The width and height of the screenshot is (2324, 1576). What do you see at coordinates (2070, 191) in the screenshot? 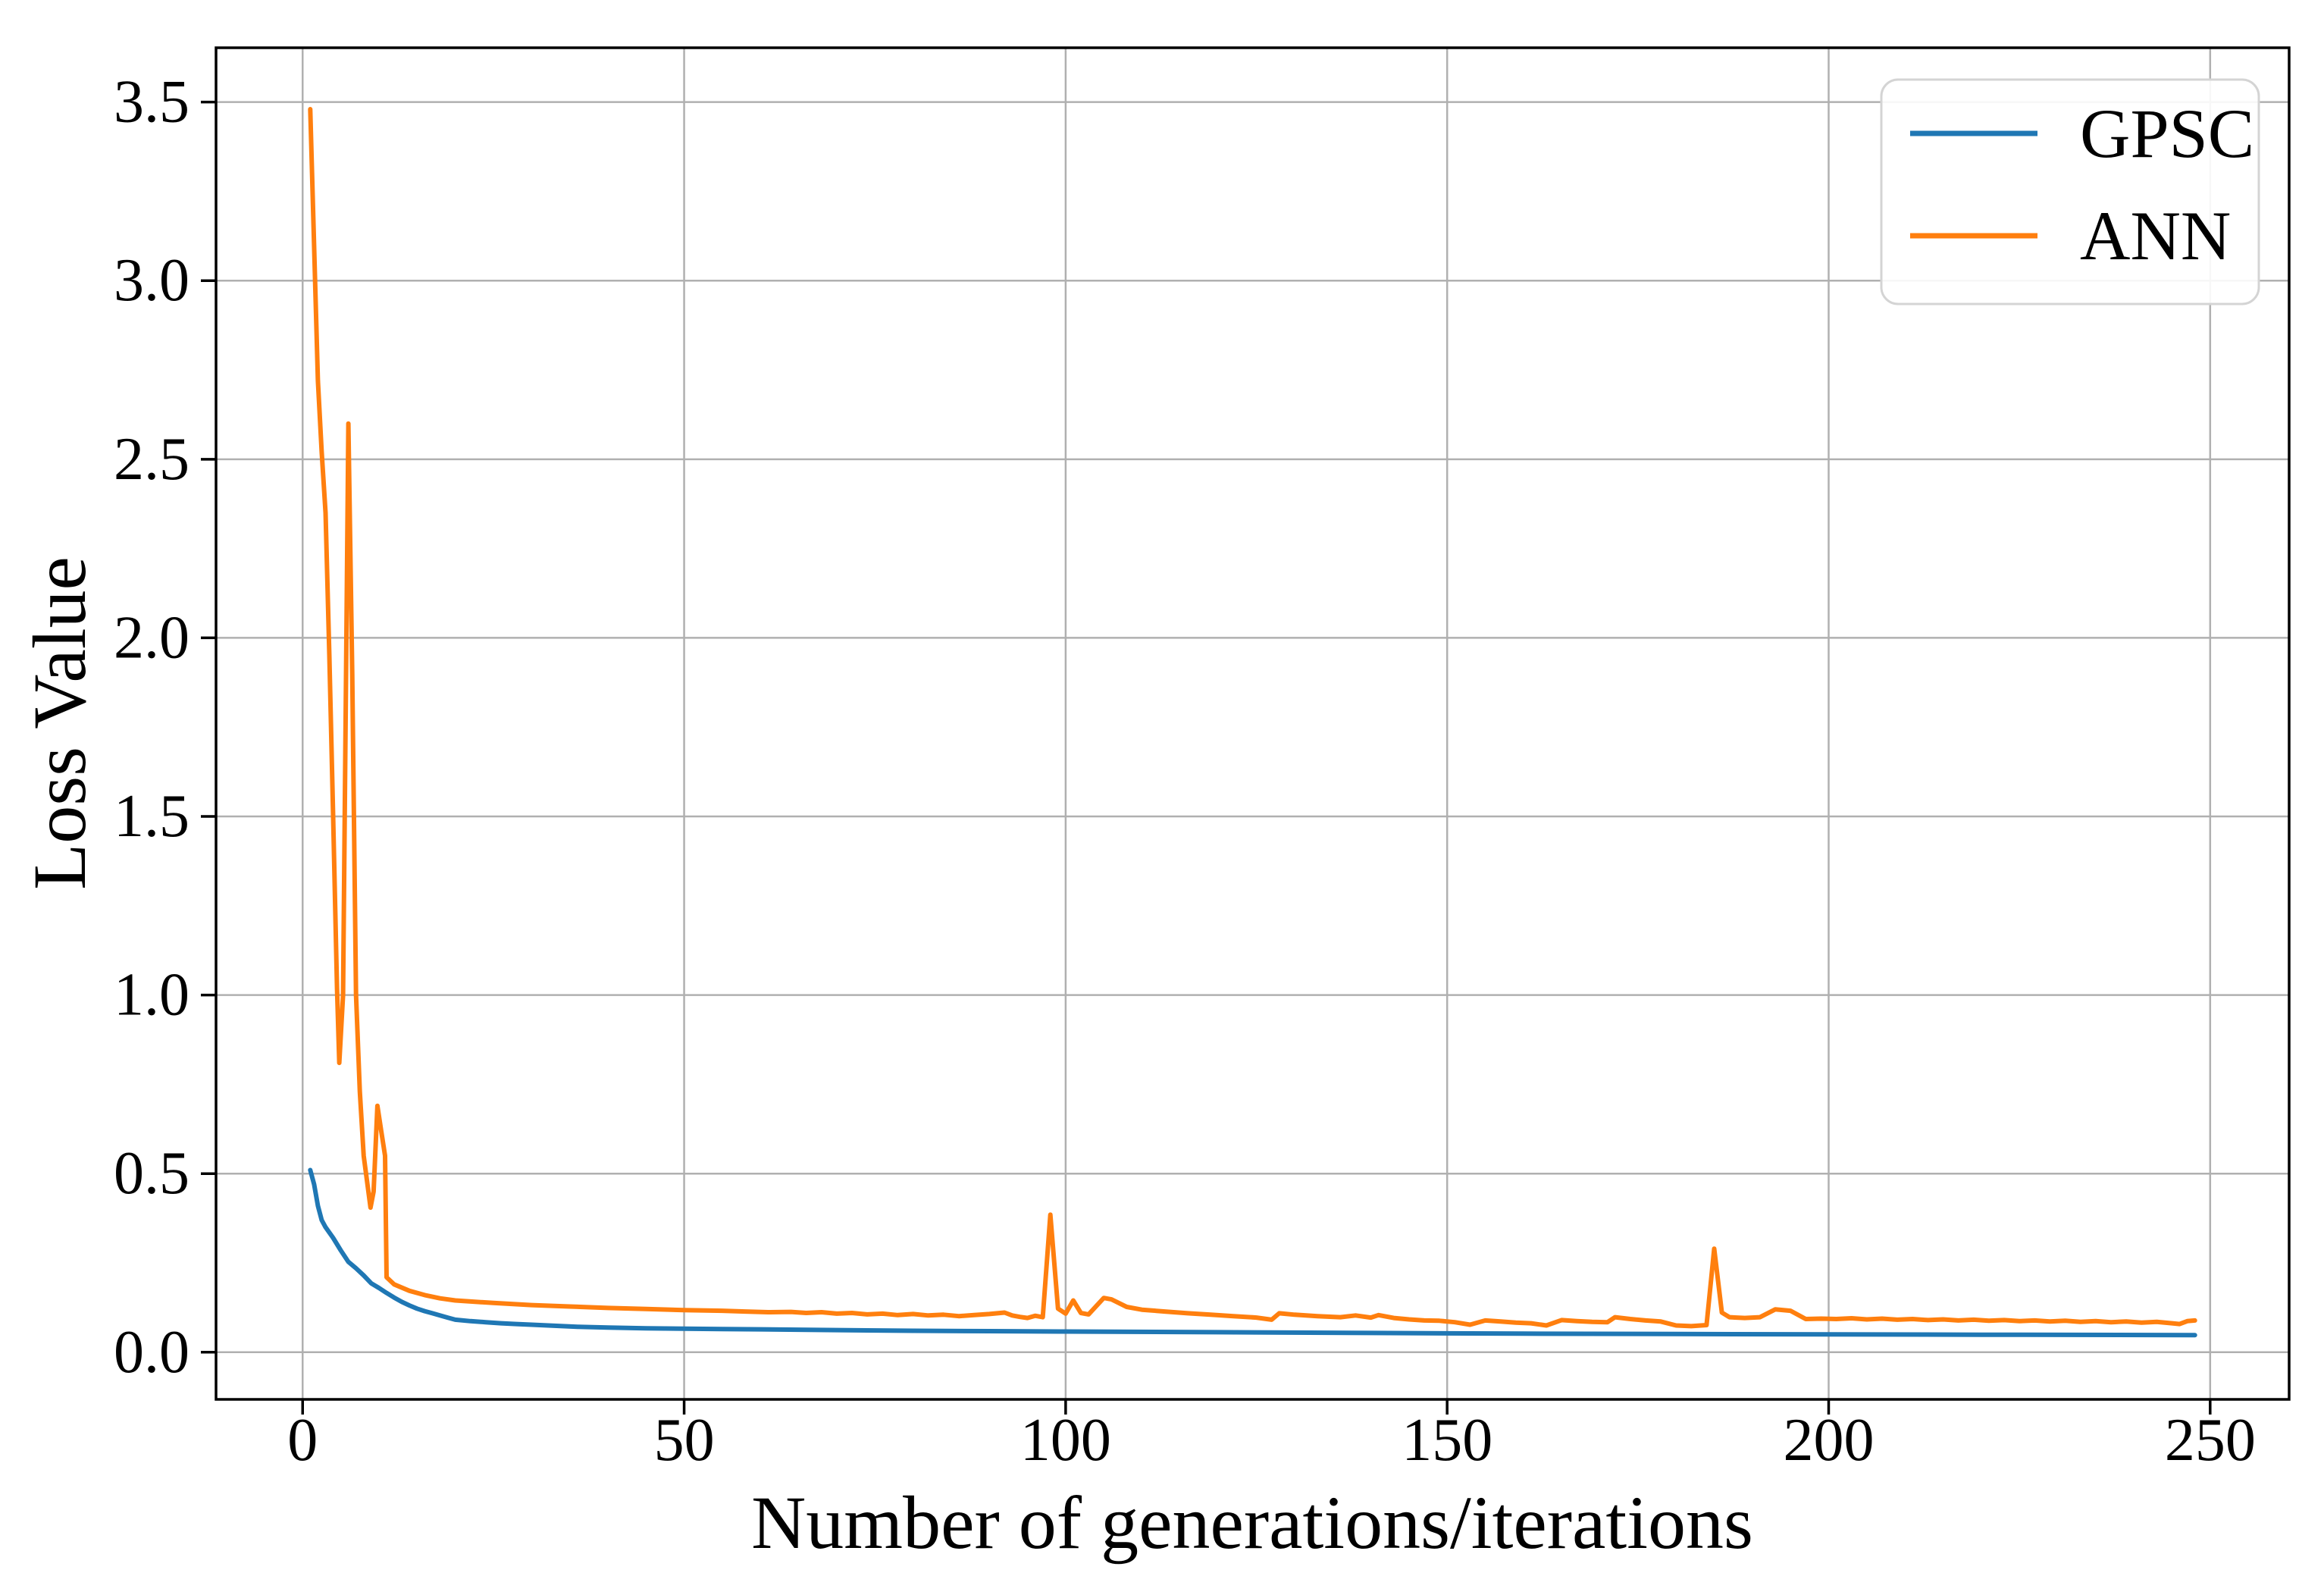
I see `legend: GPSC ANN` at bounding box center [2070, 191].